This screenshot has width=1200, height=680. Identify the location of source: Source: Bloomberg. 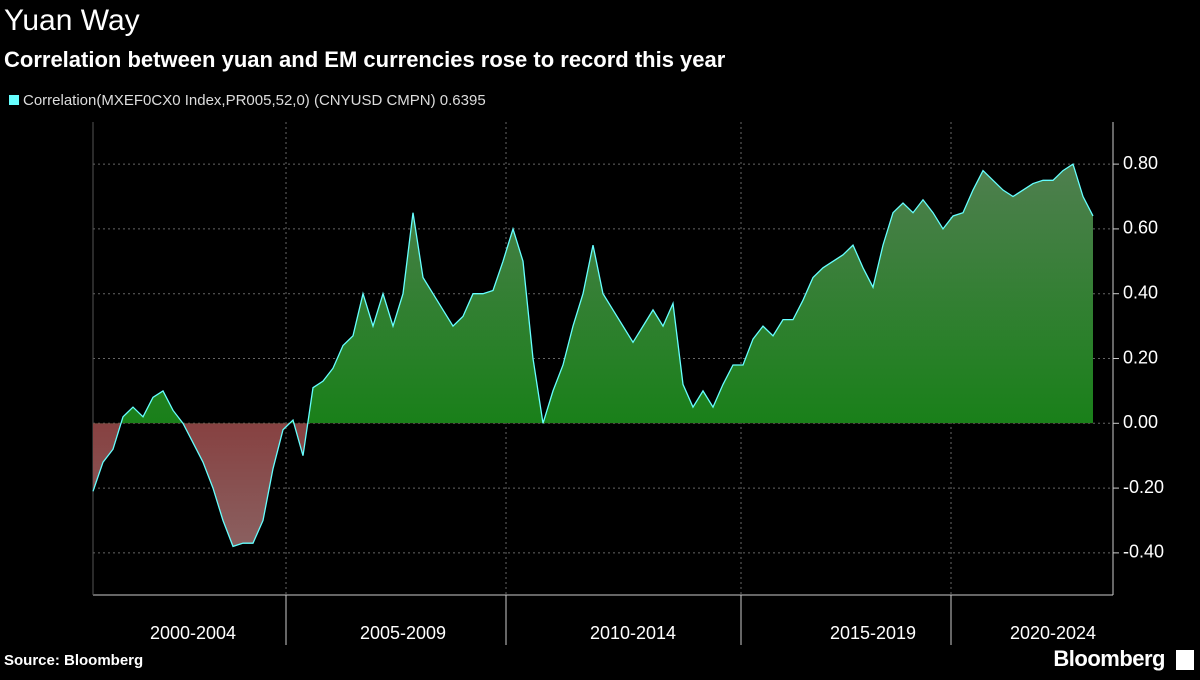
(73, 660).